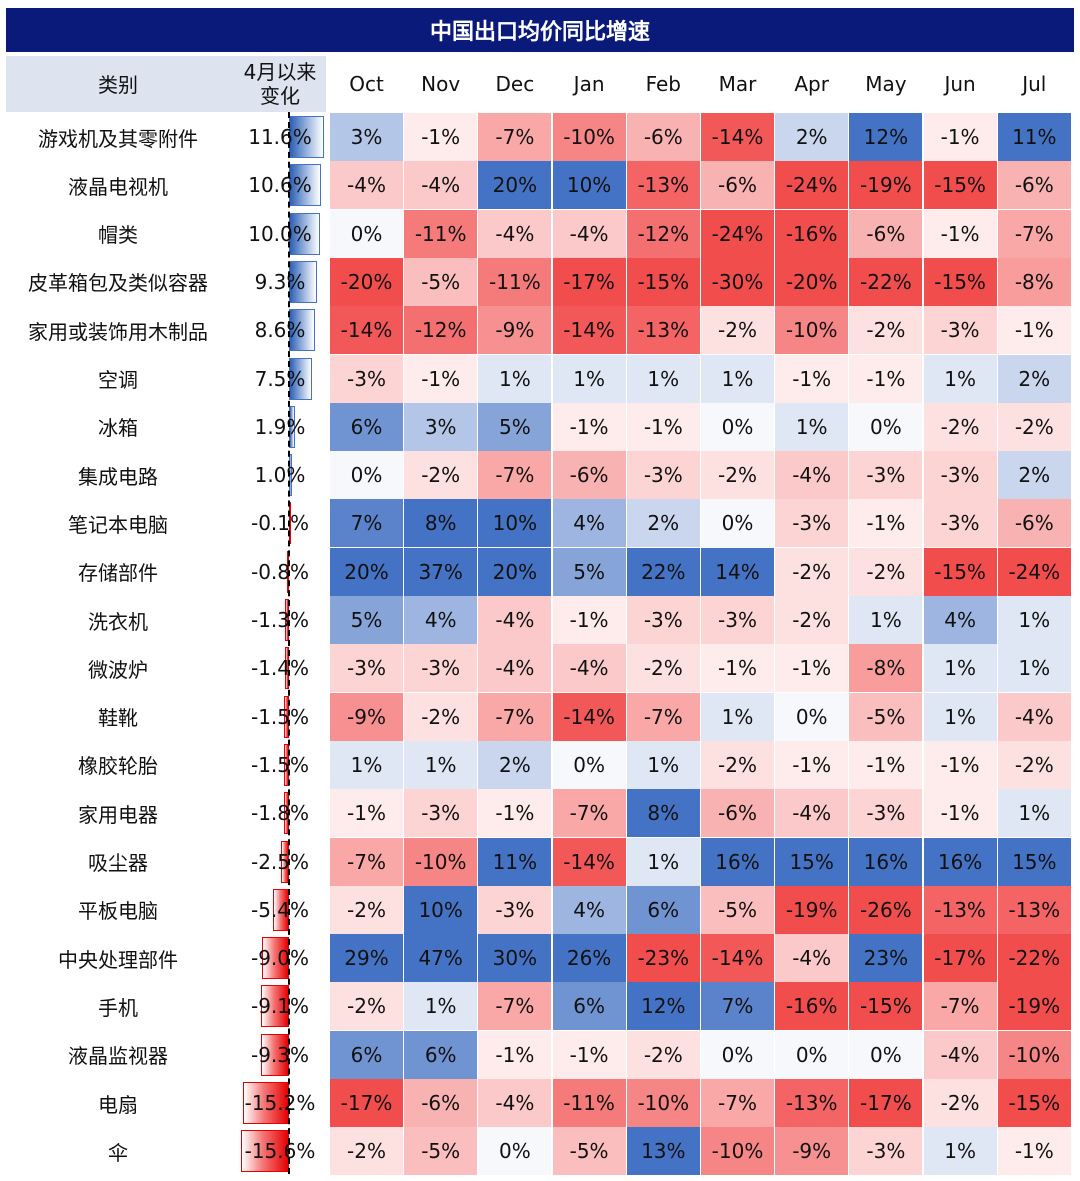 This screenshot has height=1181, width=1080. Describe the element at coordinates (515, 84) in the screenshot. I see `month-header: Dec` at that location.